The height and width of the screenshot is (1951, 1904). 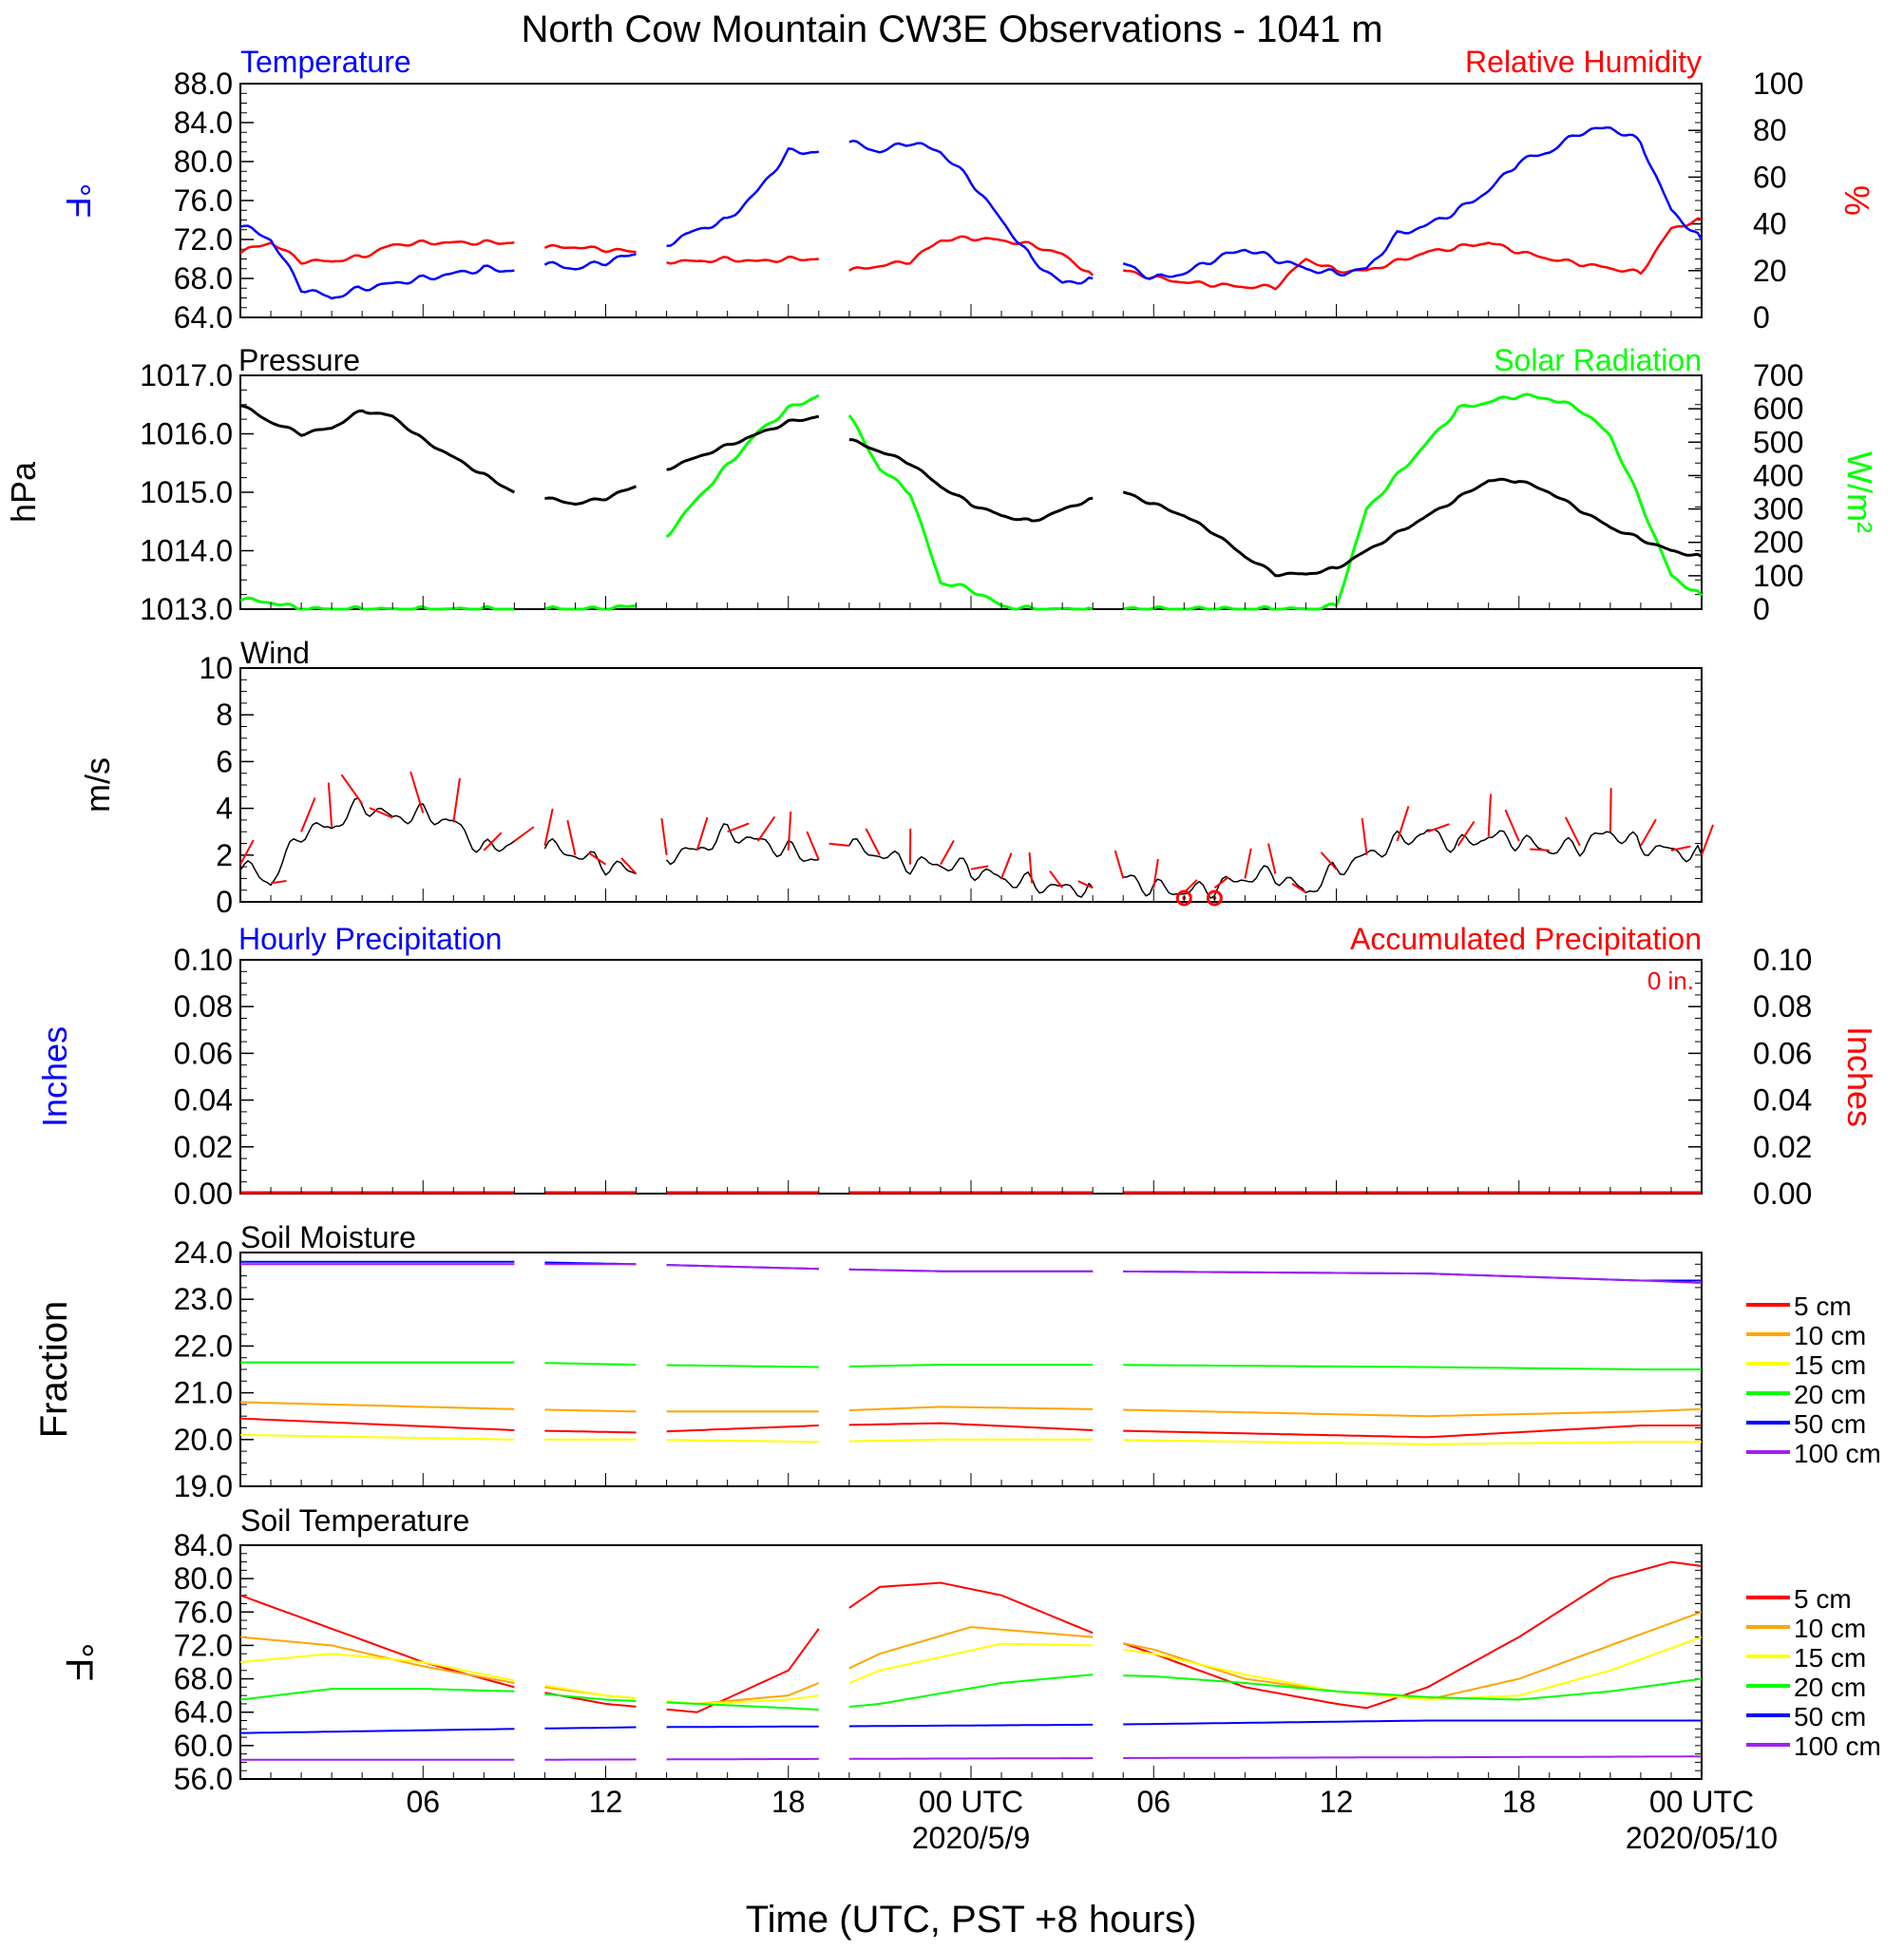 What do you see at coordinates (1830, 1716) in the screenshot?
I see `legend-label: 50 cm` at bounding box center [1830, 1716].